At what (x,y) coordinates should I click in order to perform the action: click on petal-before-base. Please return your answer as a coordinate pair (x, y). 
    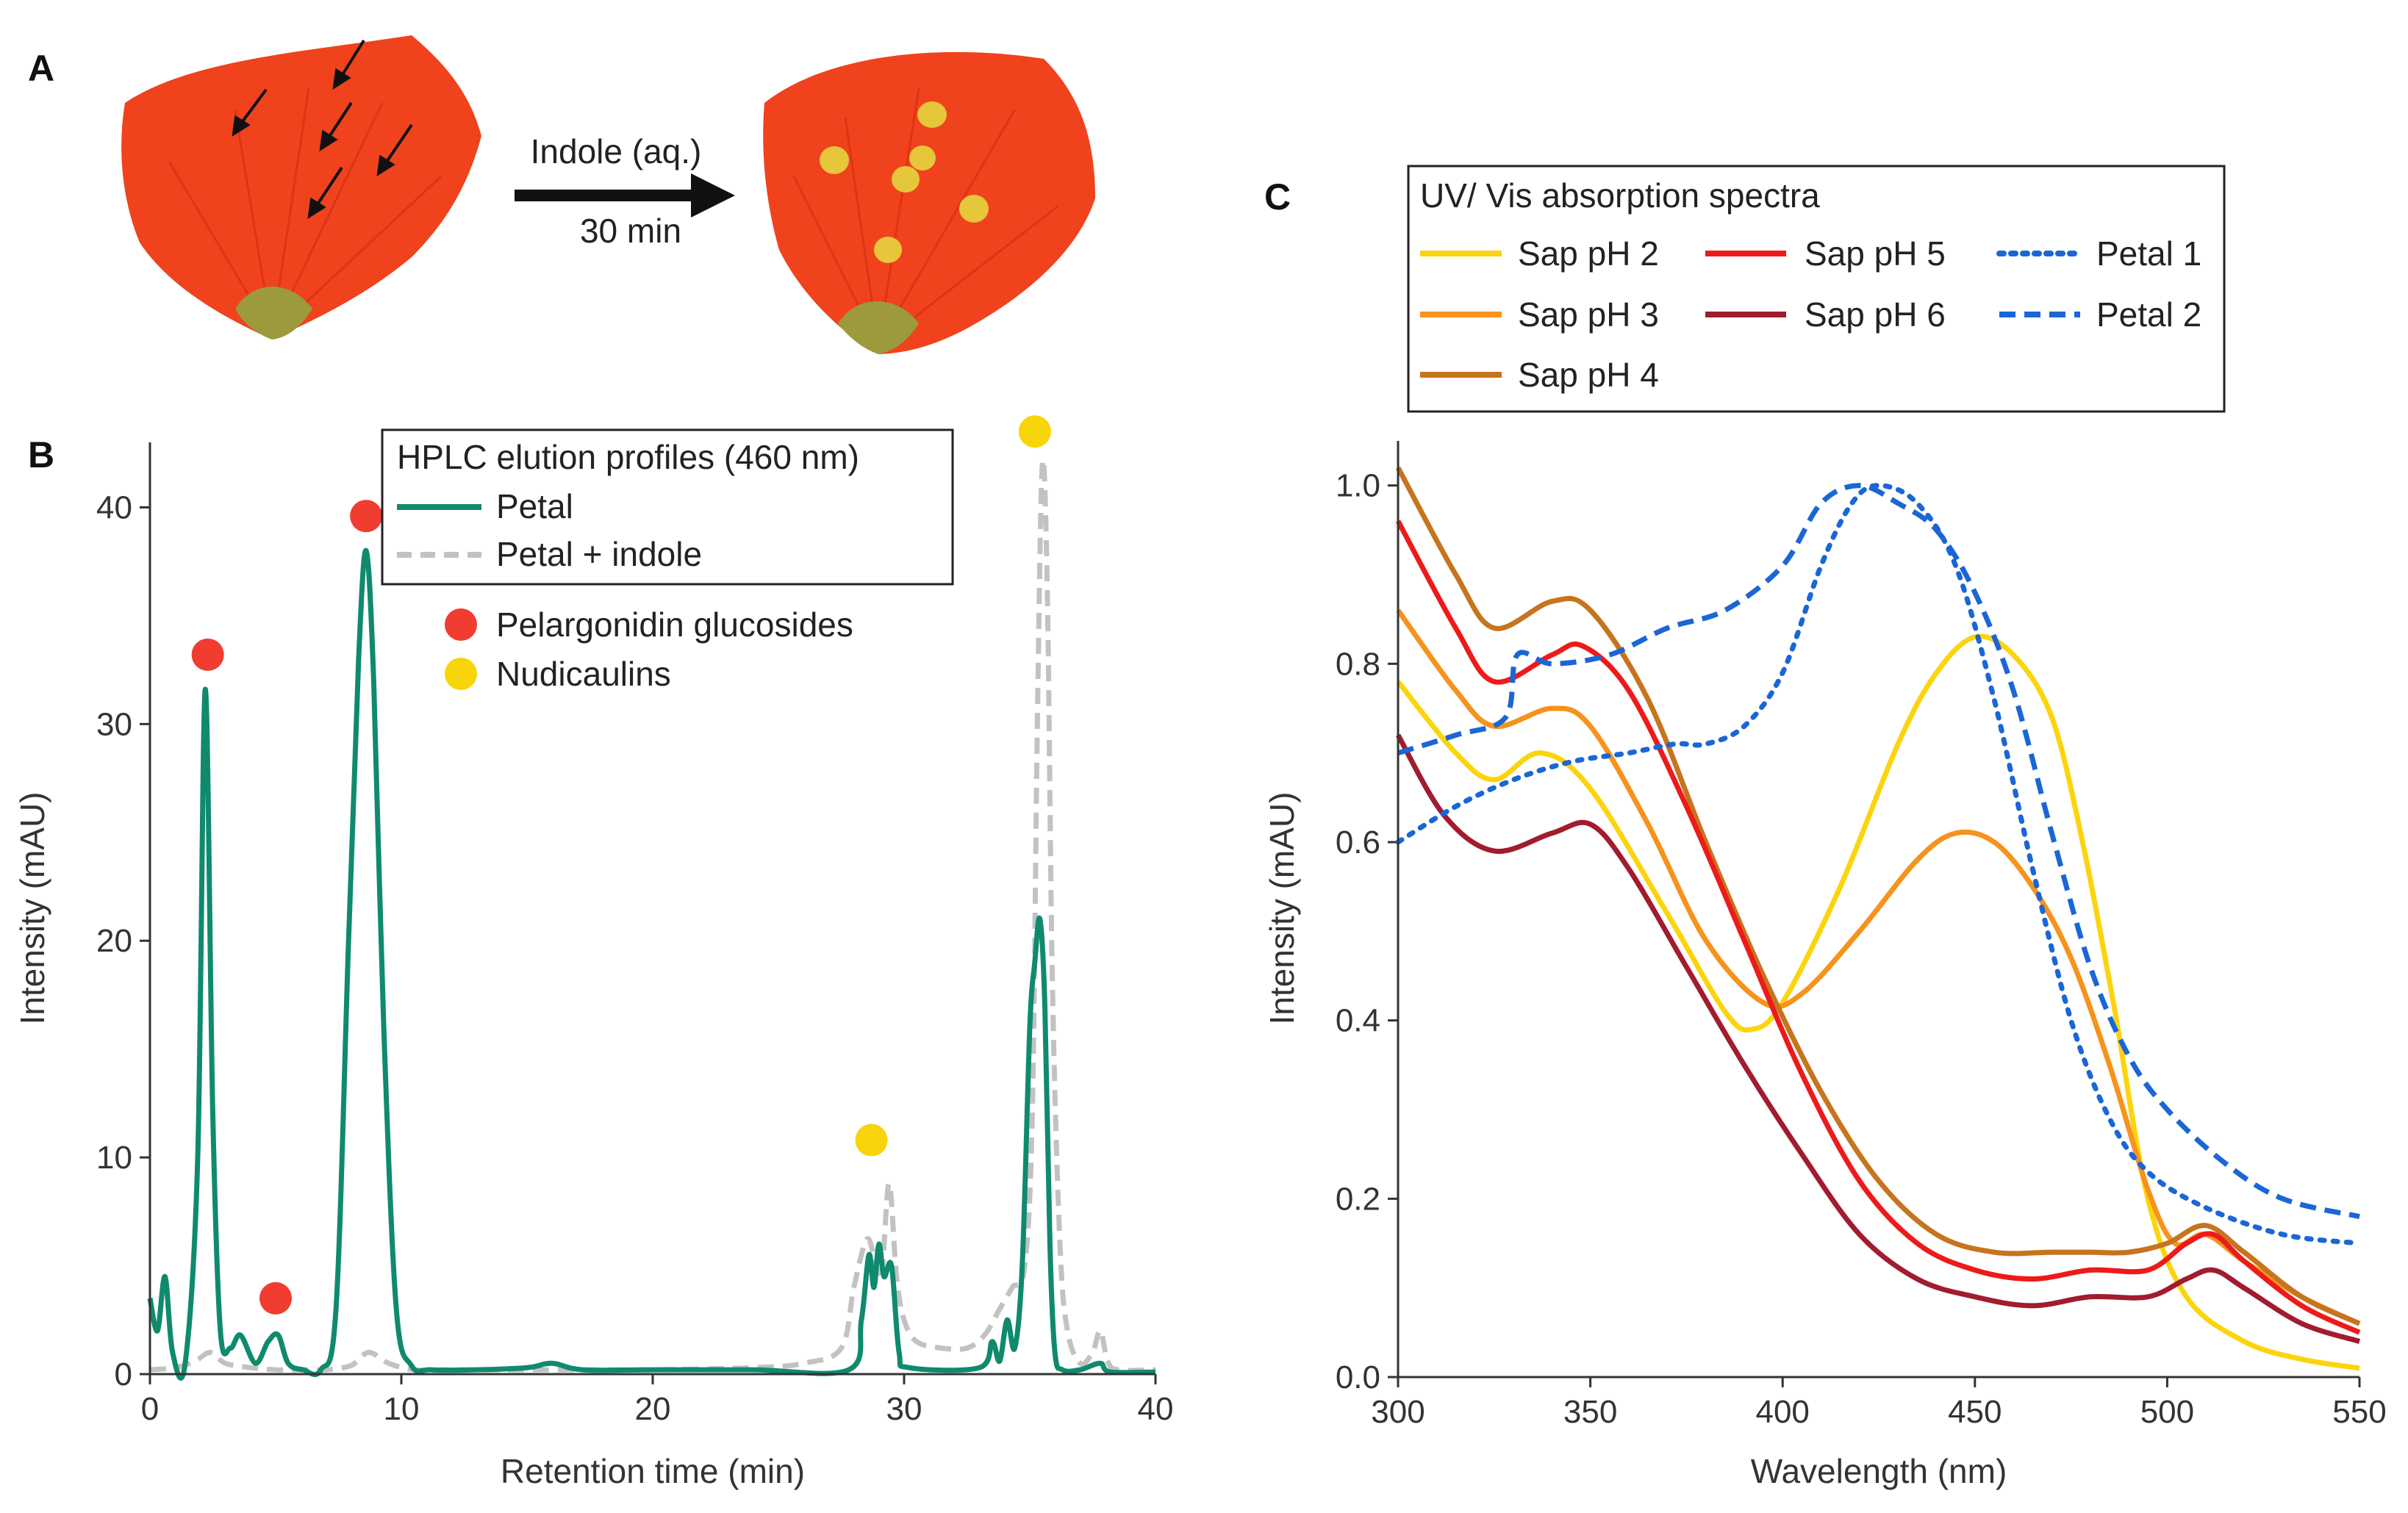
    Looking at the image, I should click on (273, 313).